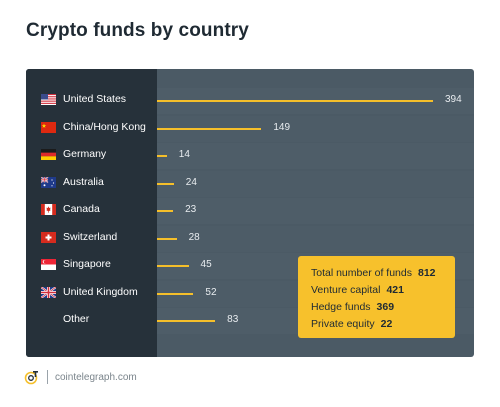  Describe the element at coordinates (206, 264) in the screenshot. I see `data-label: 45` at that location.